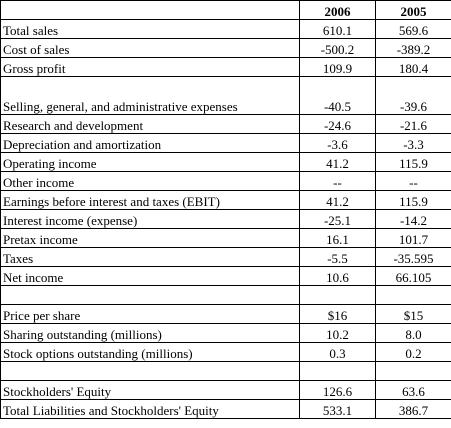 The image size is (451, 428). Describe the element at coordinates (337, 95) in the screenshot. I see `value-2006: -40.5` at that location.